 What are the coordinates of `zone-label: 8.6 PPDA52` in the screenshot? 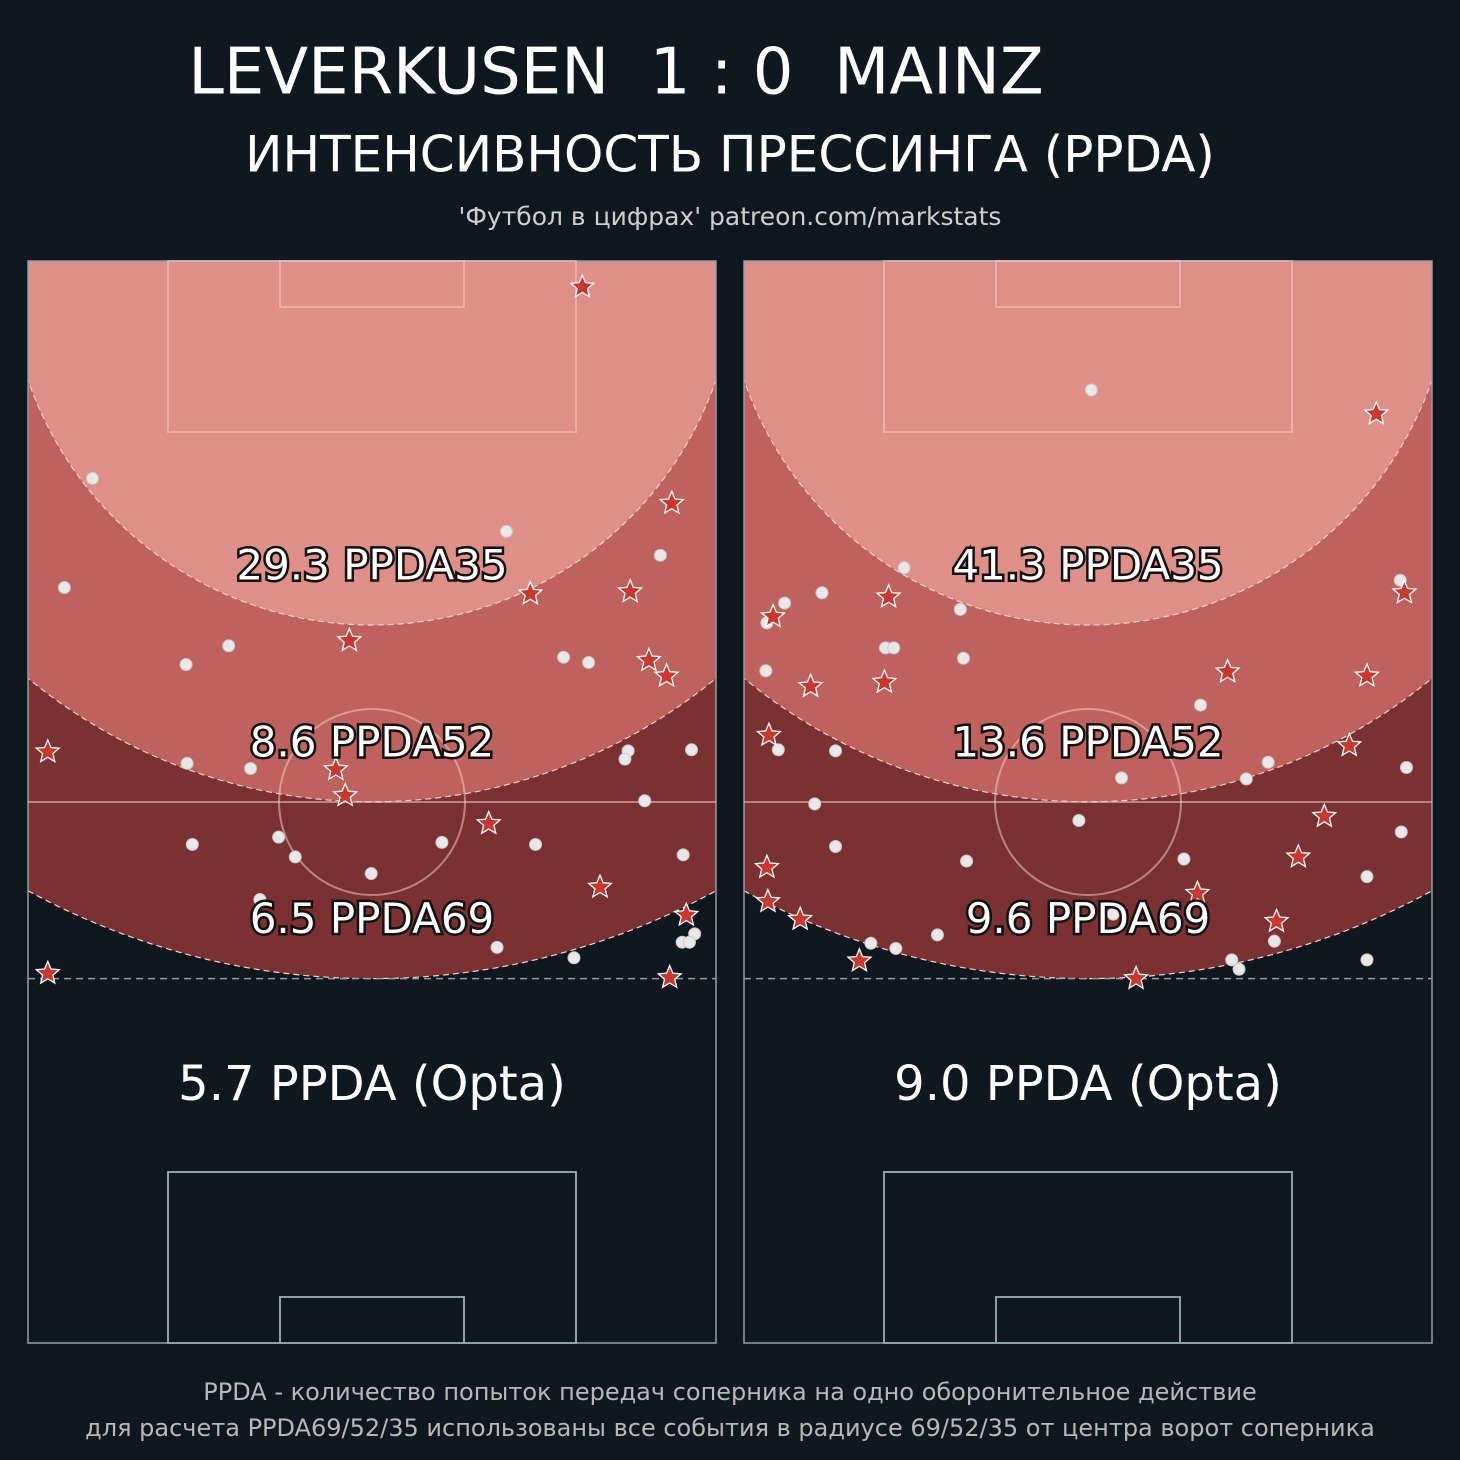 It's located at (372, 741).